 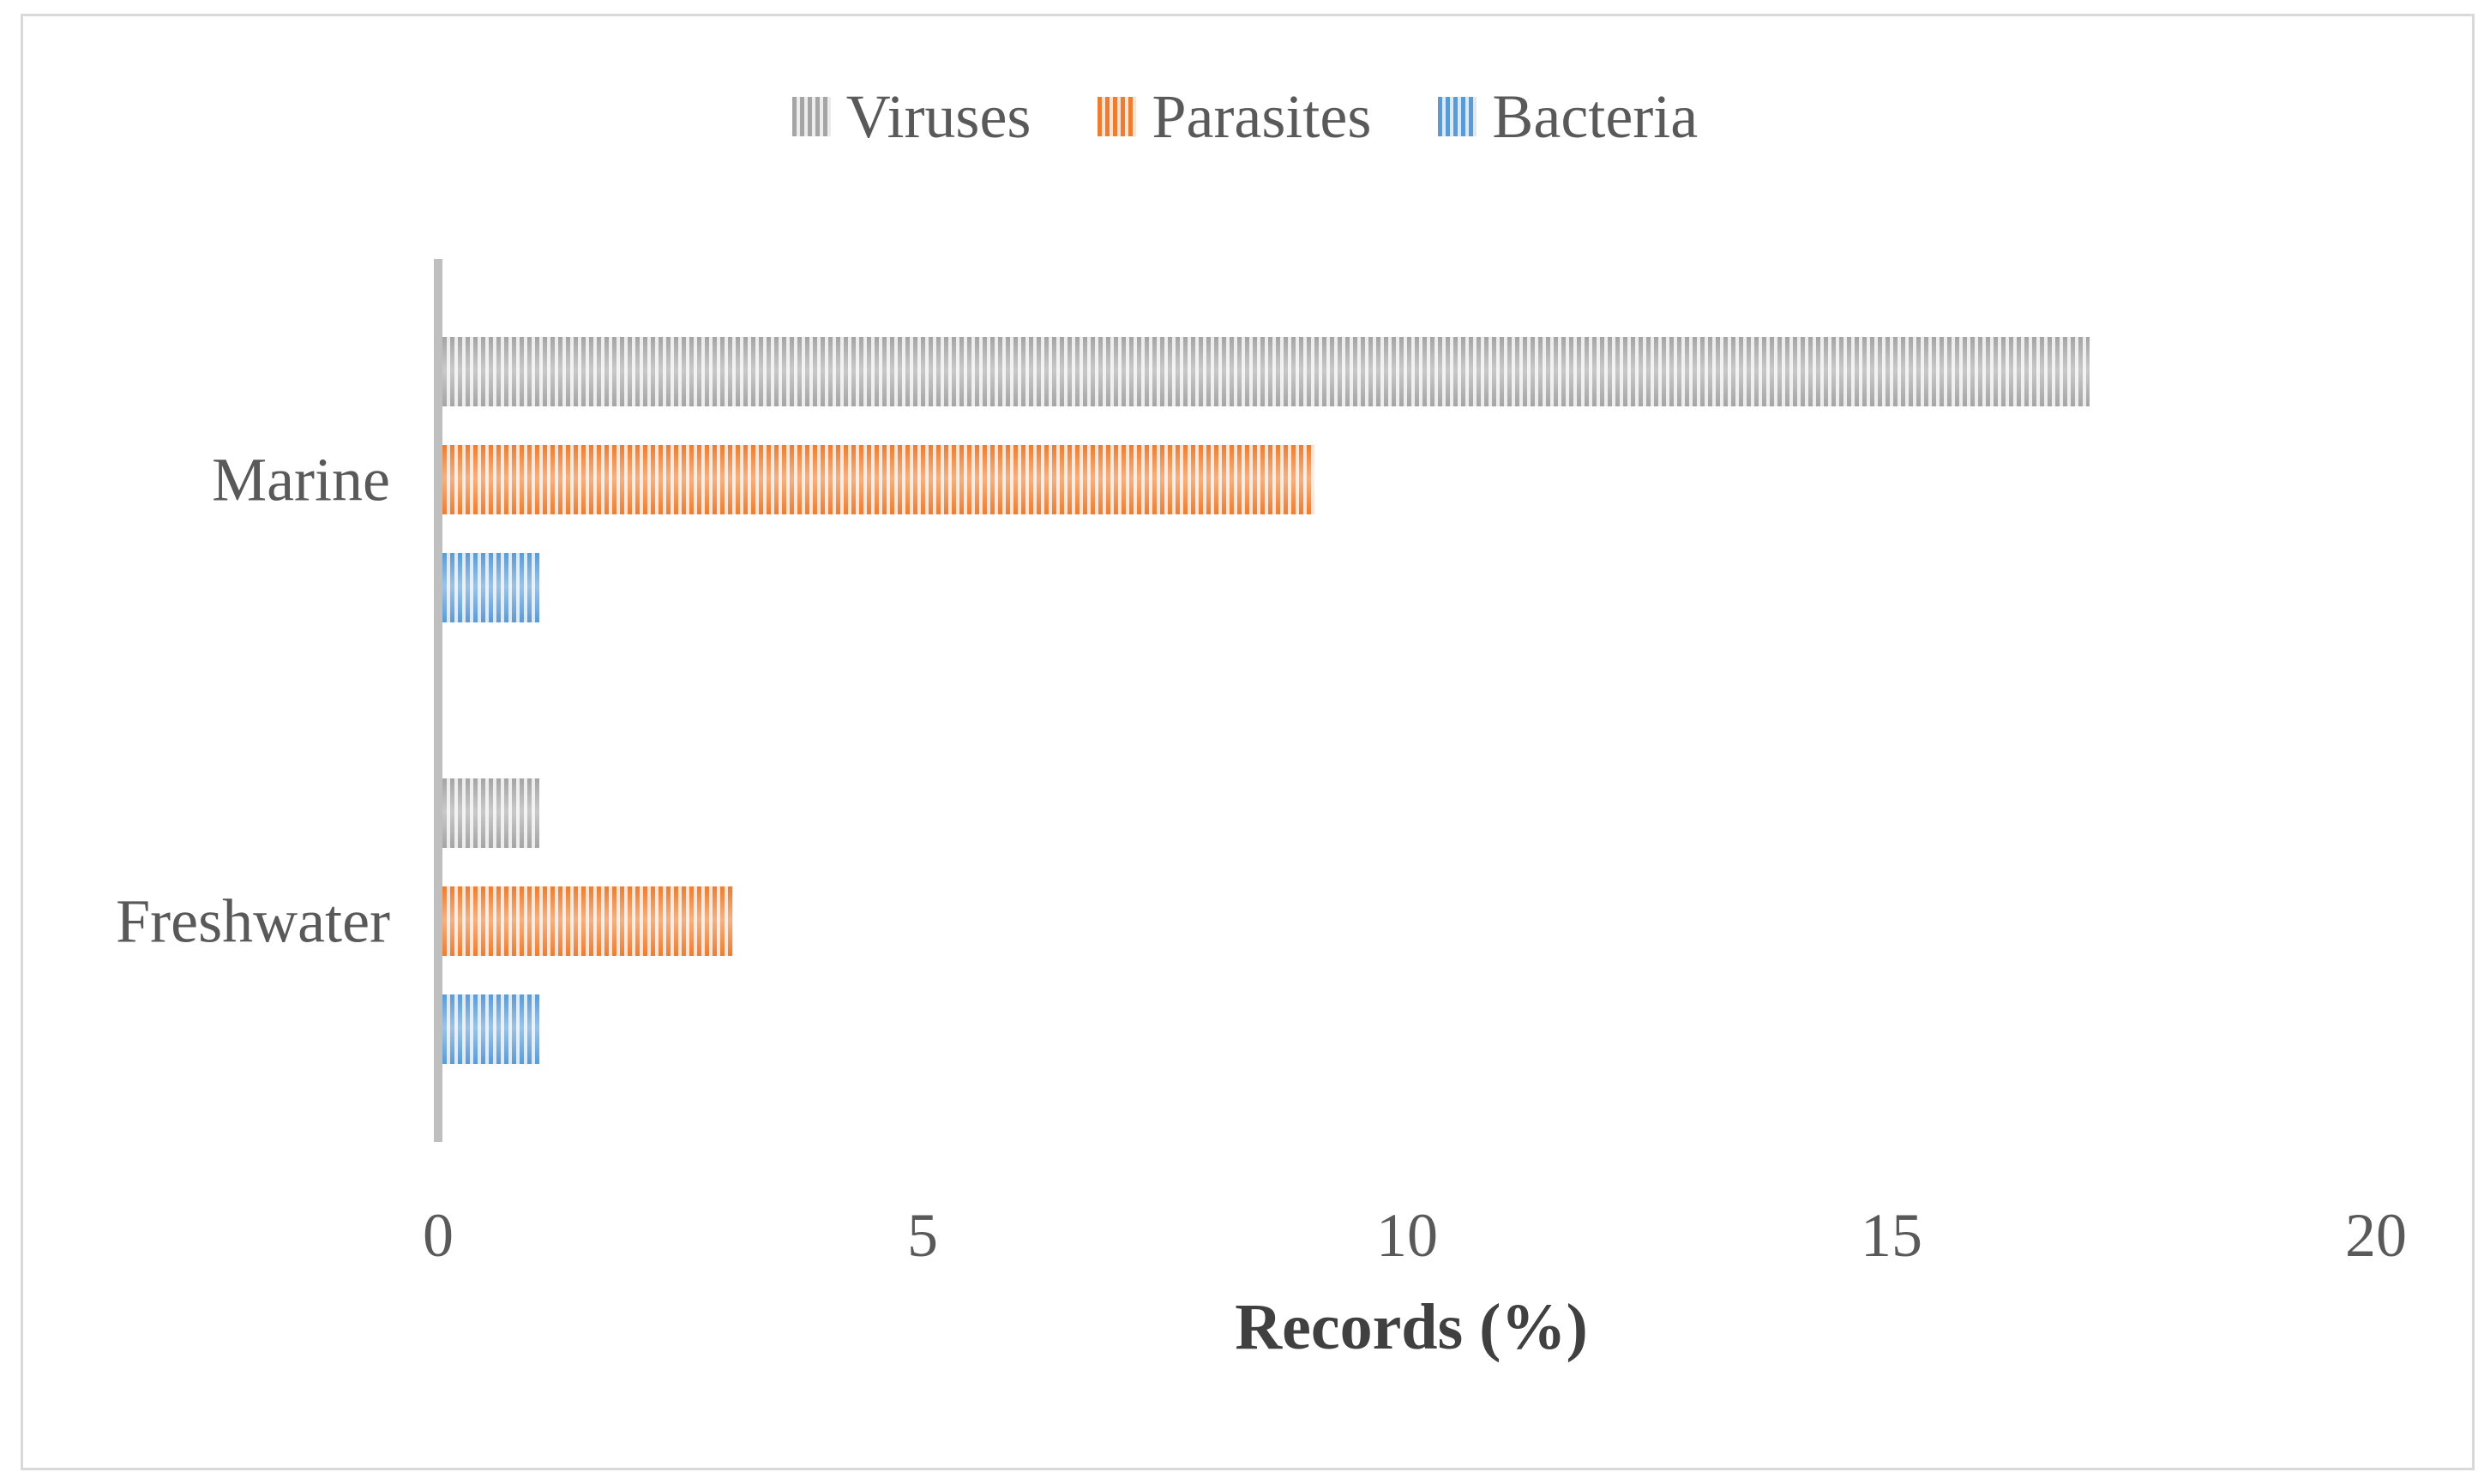 What do you see at coordinates (1117, 117) in the screenshot?
I see `legend-swatch-parasites` at bounding box center [1117, 117].